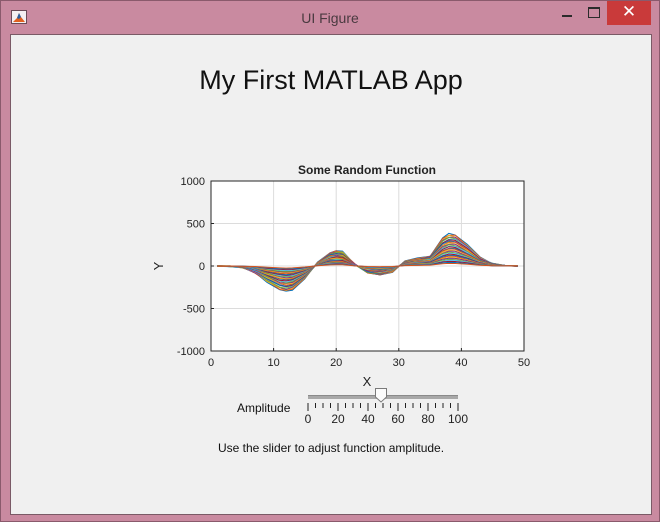 The image size is (660, 522). Describe the element at coordinates (158, 265) in the screenshot. I see `y-axis-label: Y` at that location.